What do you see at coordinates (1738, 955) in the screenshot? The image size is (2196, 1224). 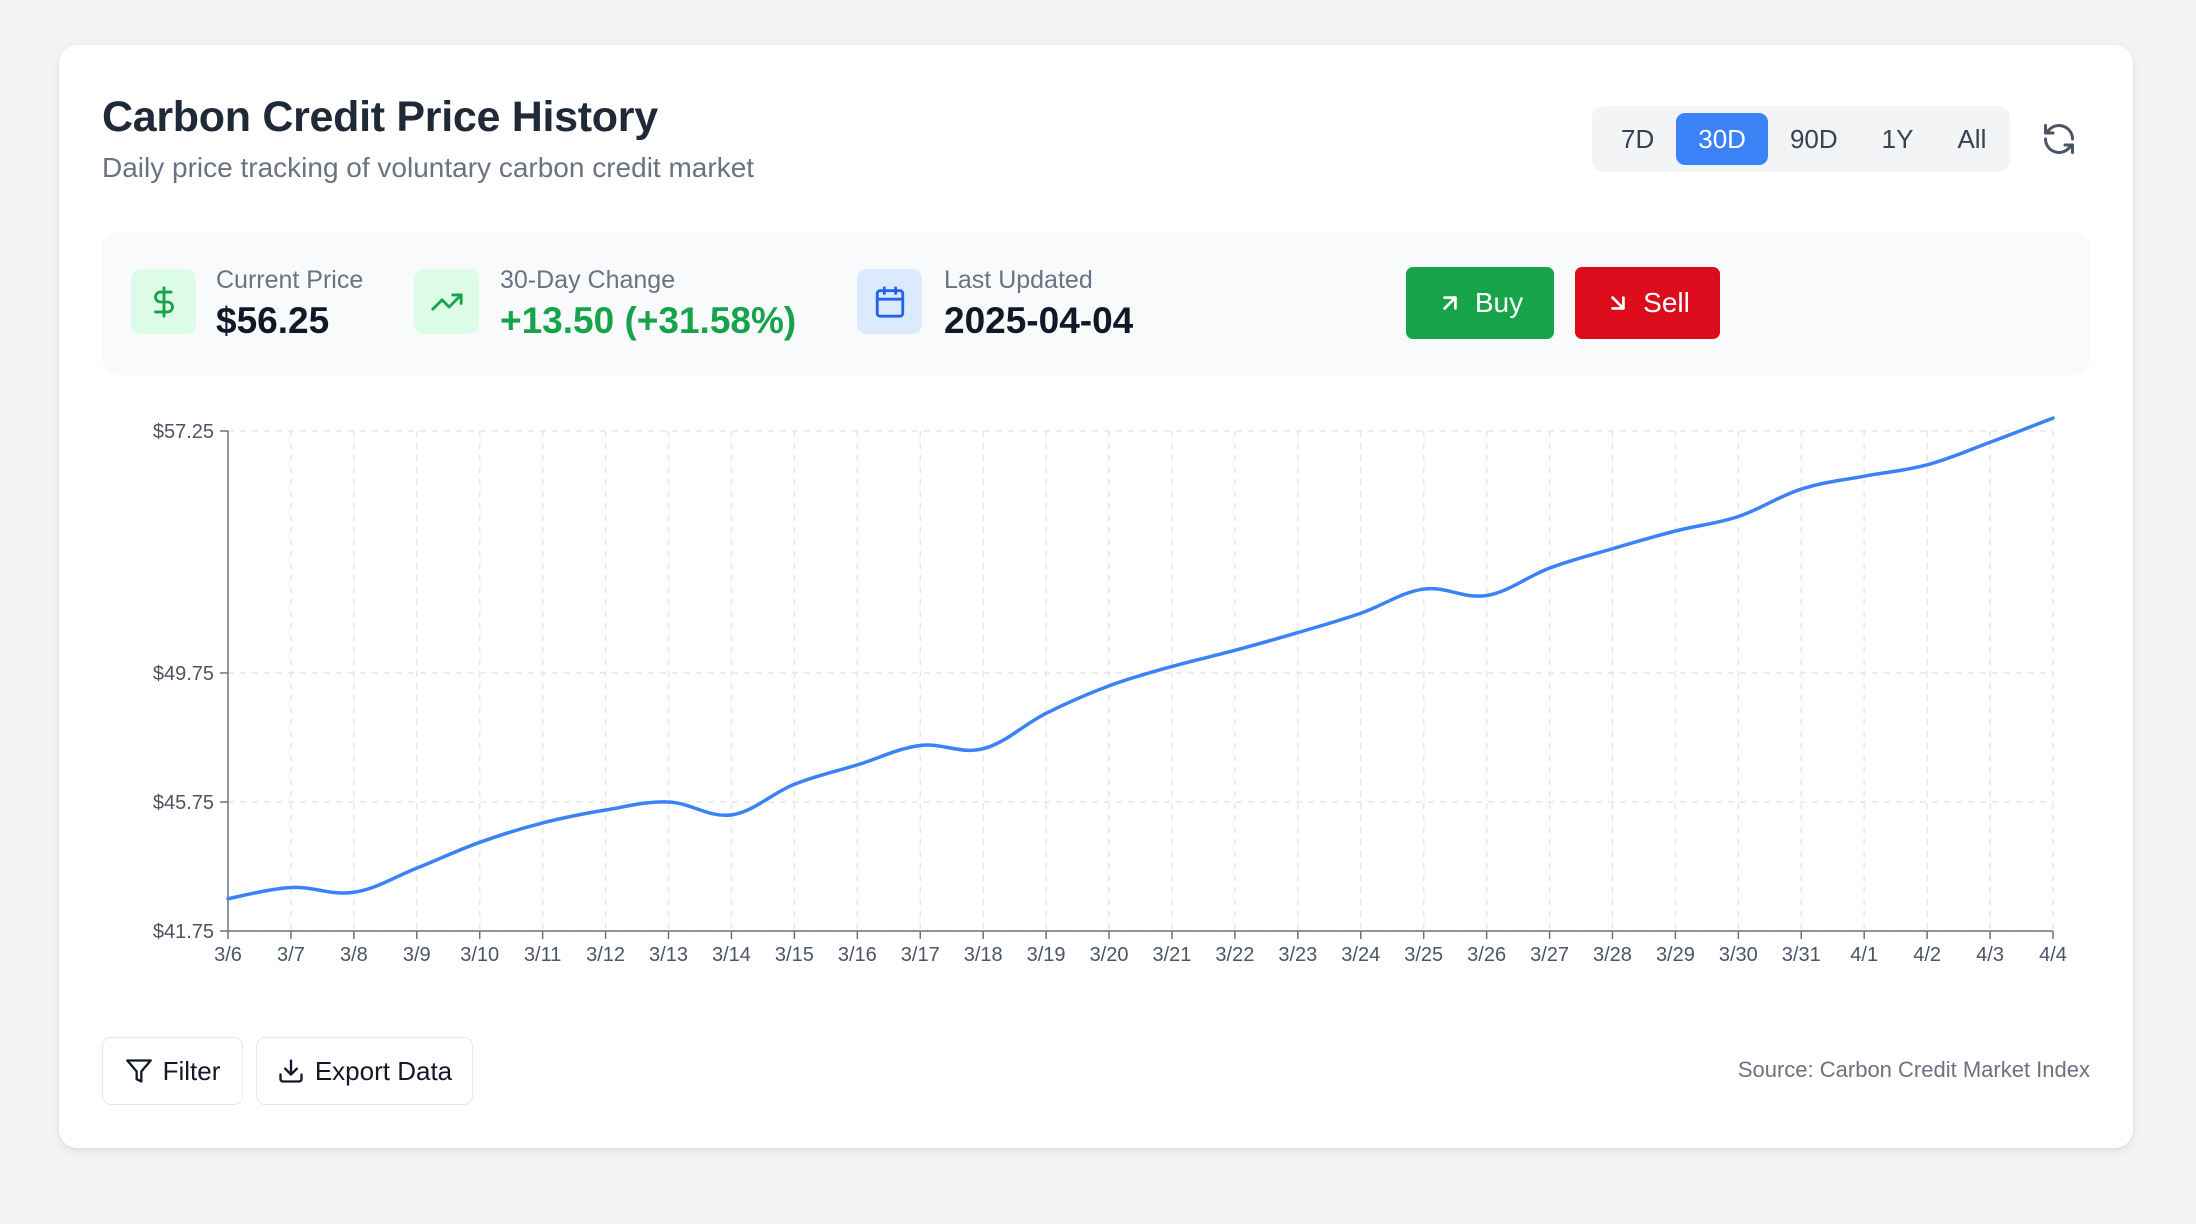 I see `x-tick-label: 3/30` at bounding box center [1738, 955].